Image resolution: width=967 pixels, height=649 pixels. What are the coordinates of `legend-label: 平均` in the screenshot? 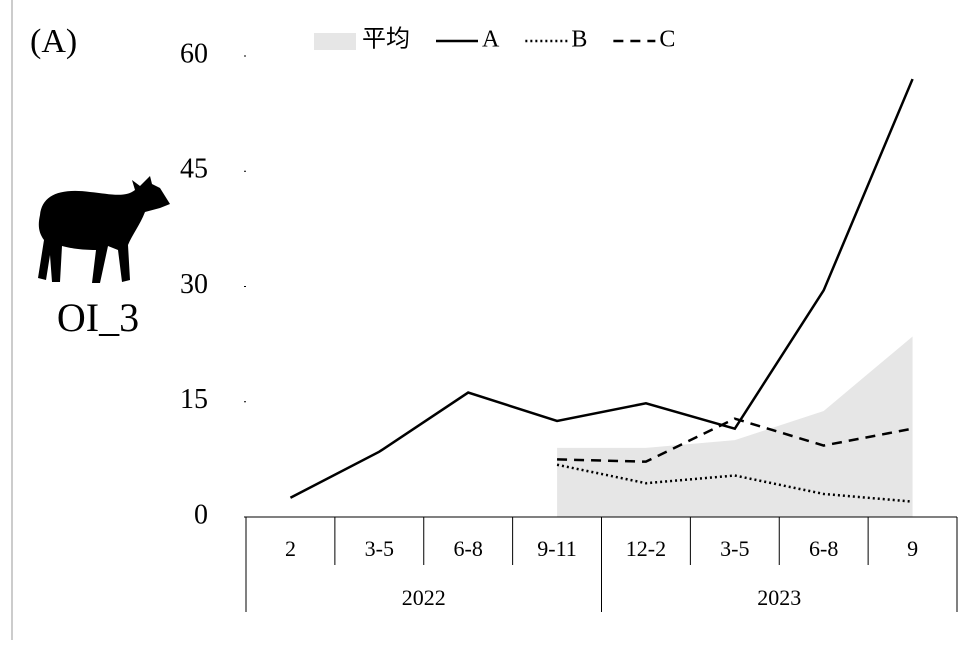 It's located at (386, 39).